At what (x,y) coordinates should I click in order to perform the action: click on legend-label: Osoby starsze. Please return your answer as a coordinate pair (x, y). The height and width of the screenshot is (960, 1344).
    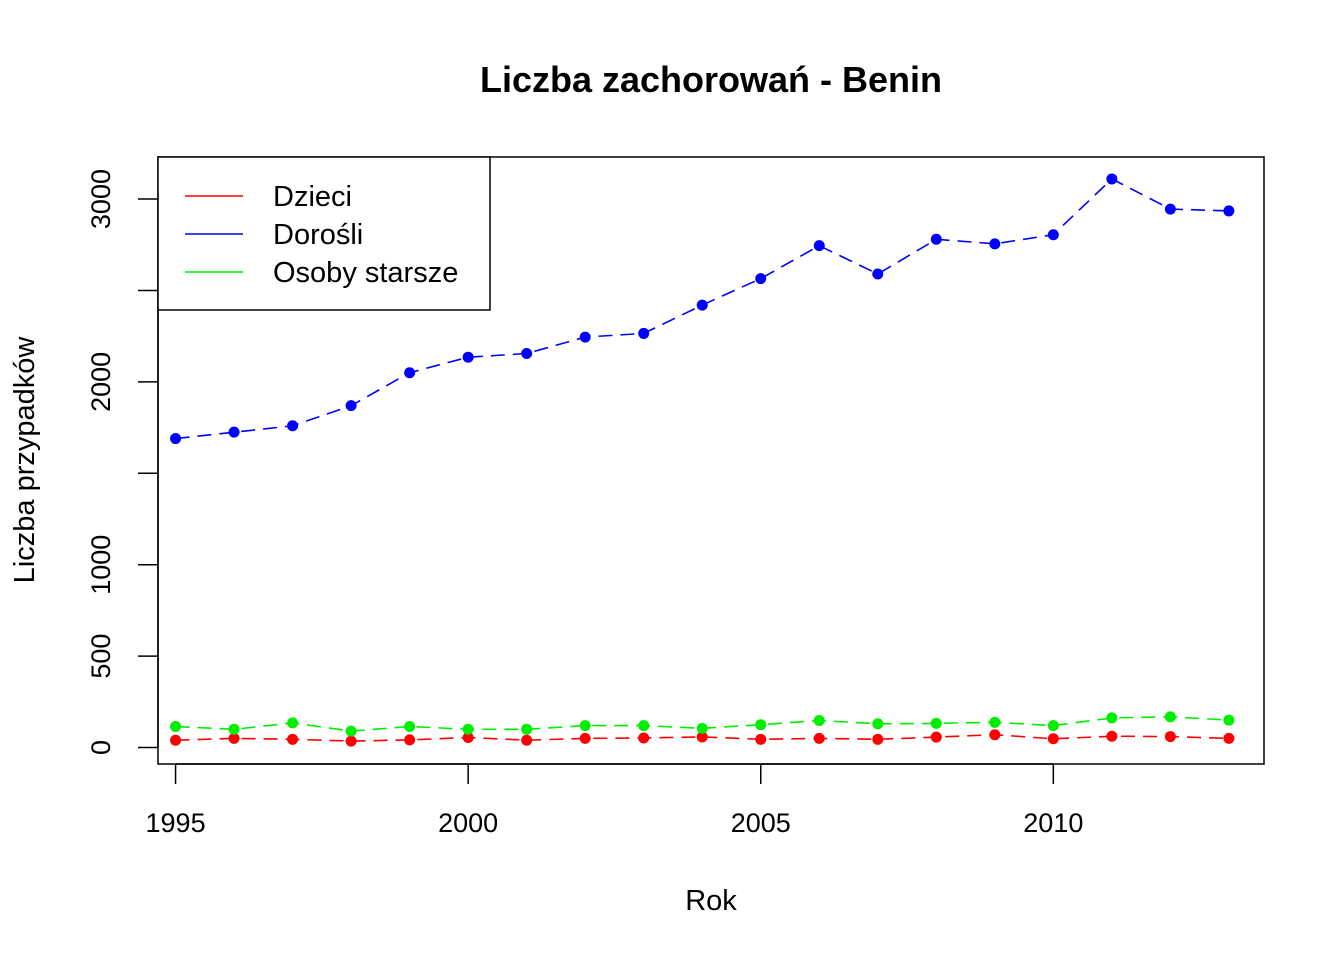
    Looking at the image, I should click on (365, 273).